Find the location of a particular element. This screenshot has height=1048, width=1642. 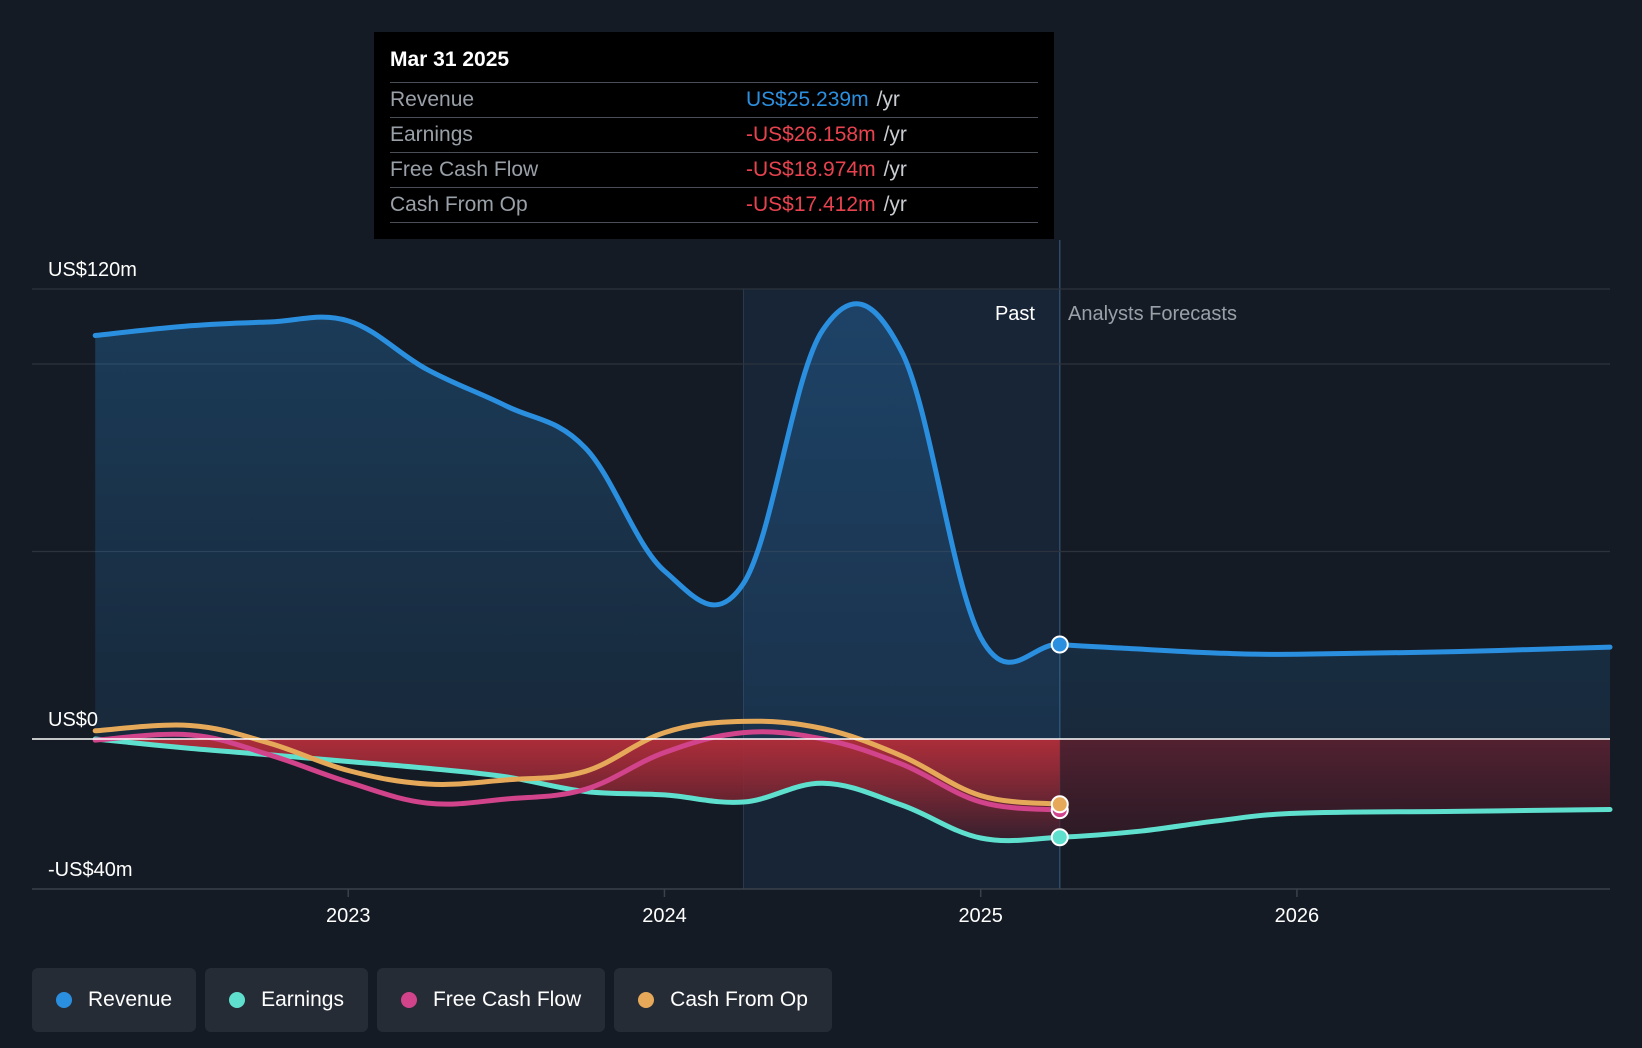

x-tick-label: 2026 is located at coordinates (1297, 916).